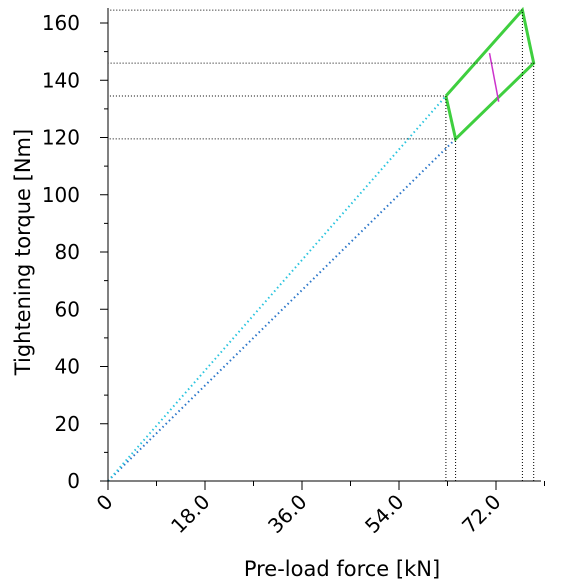 The height and width of the screenshot is (587, 585). Describe the element at coordinates (67, 252) in the screenshot. I see `y-tick-label: 80` at that location.